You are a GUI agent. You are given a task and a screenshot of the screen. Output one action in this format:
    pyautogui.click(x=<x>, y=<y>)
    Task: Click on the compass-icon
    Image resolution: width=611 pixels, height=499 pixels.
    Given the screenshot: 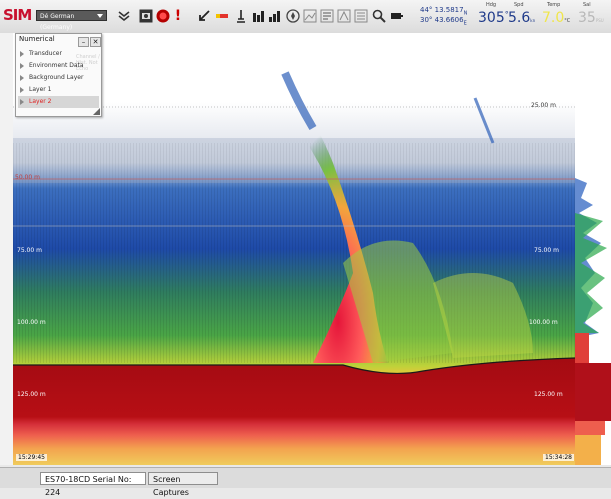 What is the action you would take?
    pyautogui.click(x=293, y=16)
    